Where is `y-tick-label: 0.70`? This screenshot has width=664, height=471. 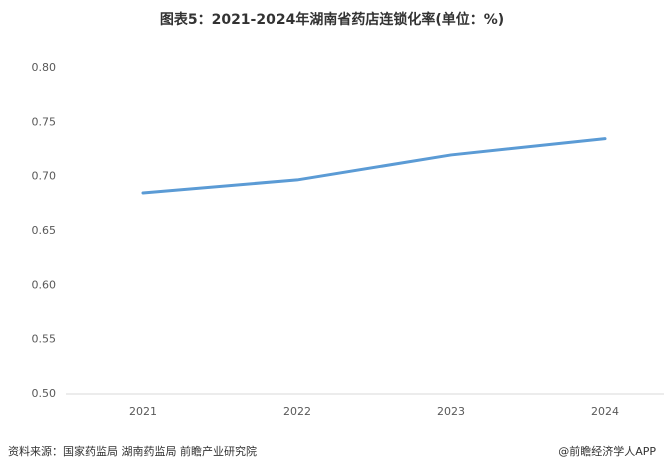
y-tick-label: 0.70 is located at coordinates (44, 176).